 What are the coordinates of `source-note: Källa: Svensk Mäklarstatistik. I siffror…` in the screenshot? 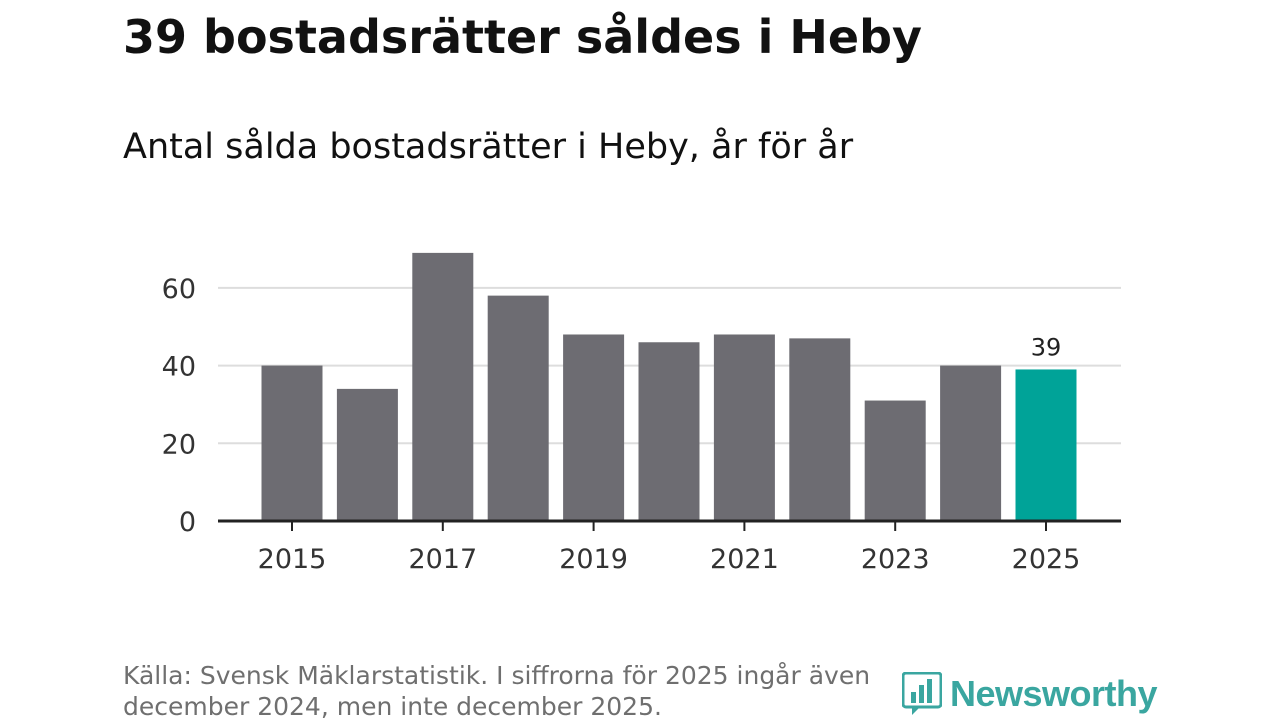 It's located at (497, 690).